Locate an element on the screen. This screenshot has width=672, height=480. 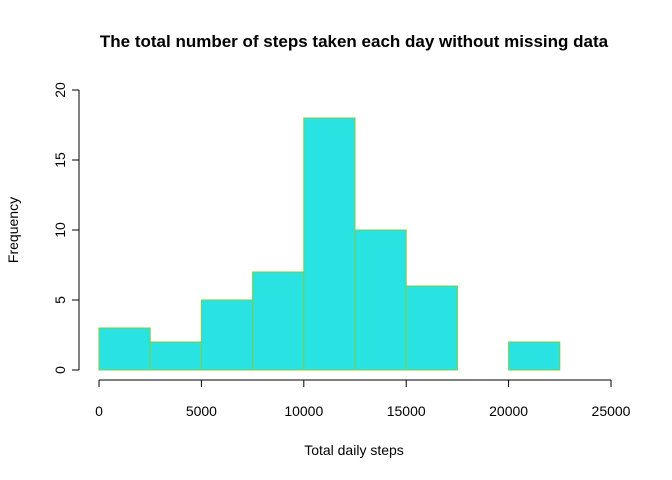
x-tick-label: 10000 is located at coordinates (303, 411).